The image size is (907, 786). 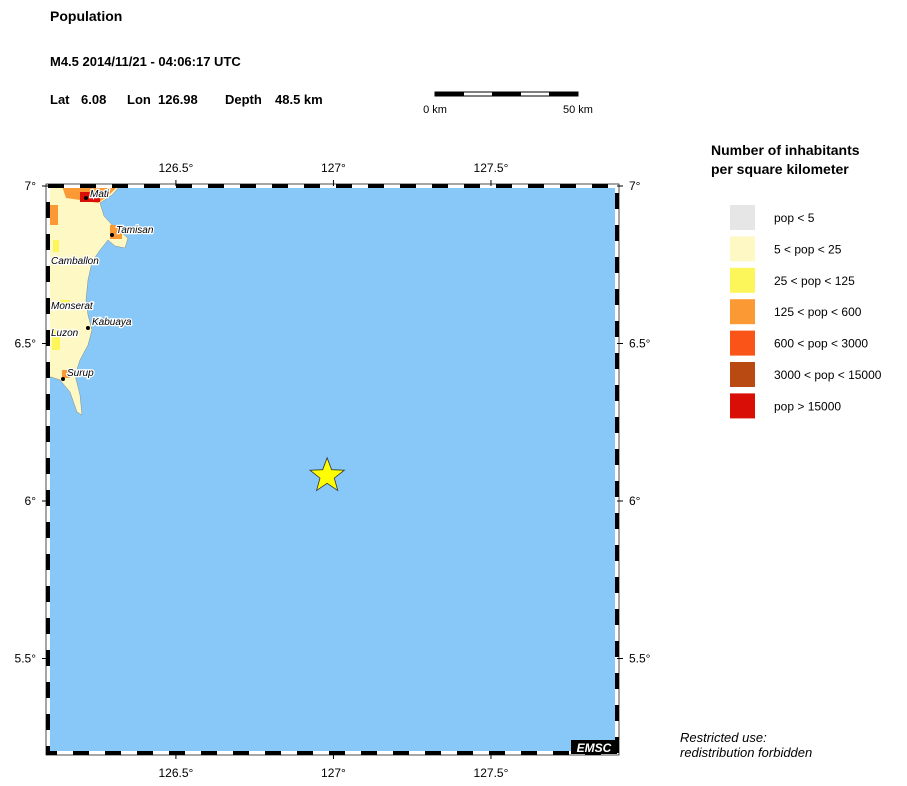 I want to click on land, so click(x=88, y=300).